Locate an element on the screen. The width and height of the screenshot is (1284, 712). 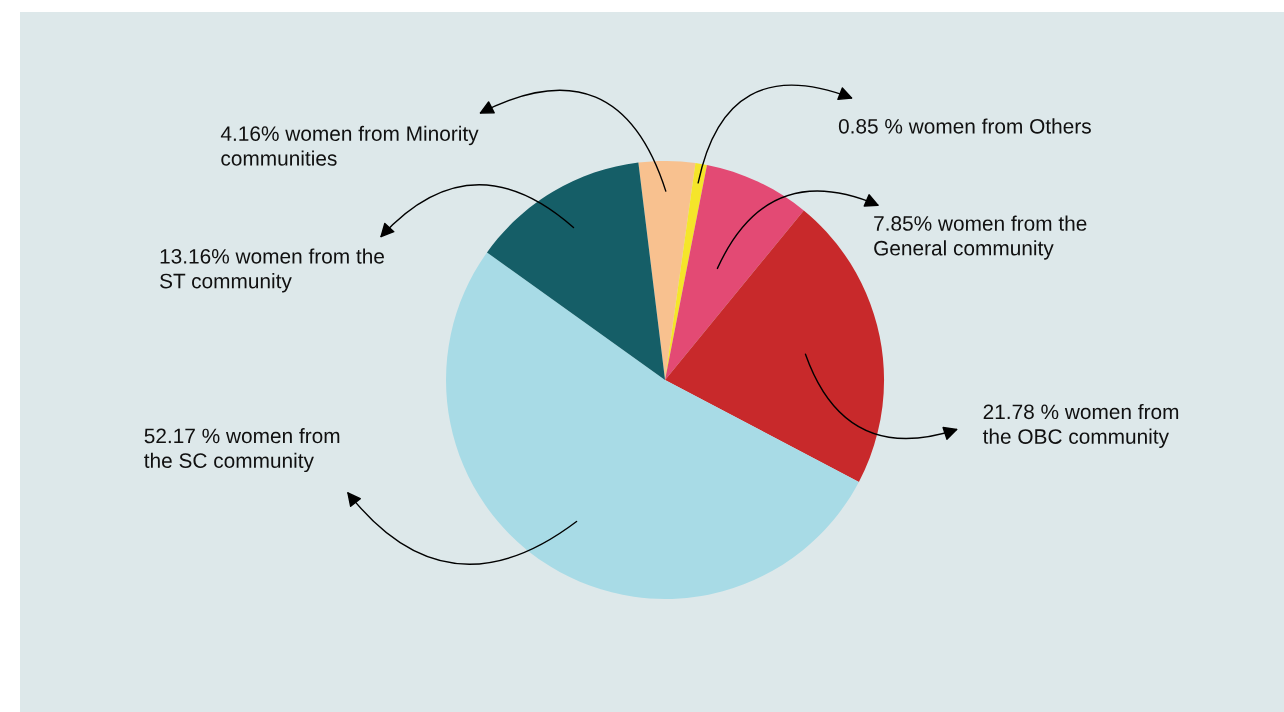
slice-label: 4.16% women from Minority communities is located at coordinates (349, 145).